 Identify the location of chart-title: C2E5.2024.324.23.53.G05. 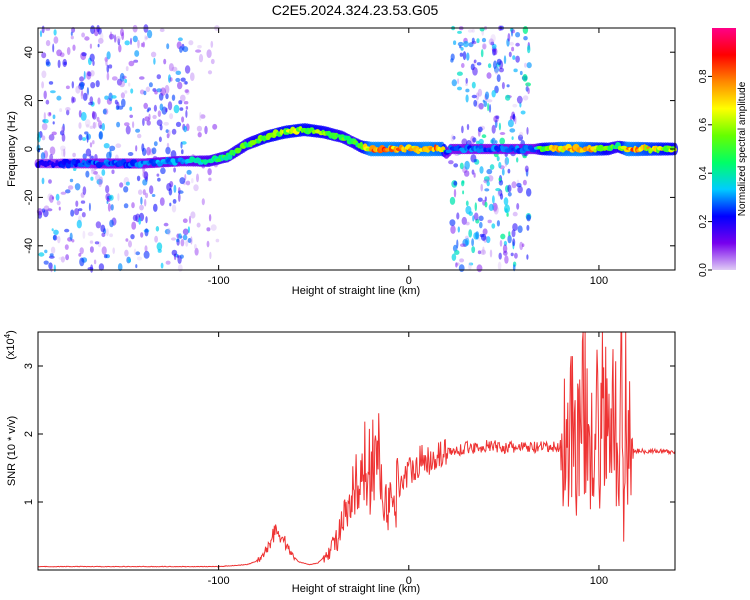
(355, 10).